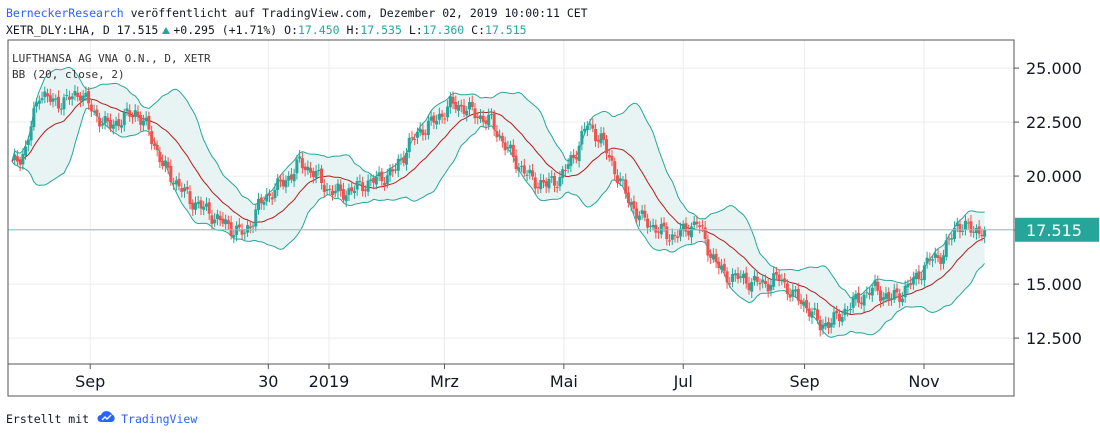 This screenshot has width=1100, height=434. I want to click on close-label: C:, so click(478, 30).